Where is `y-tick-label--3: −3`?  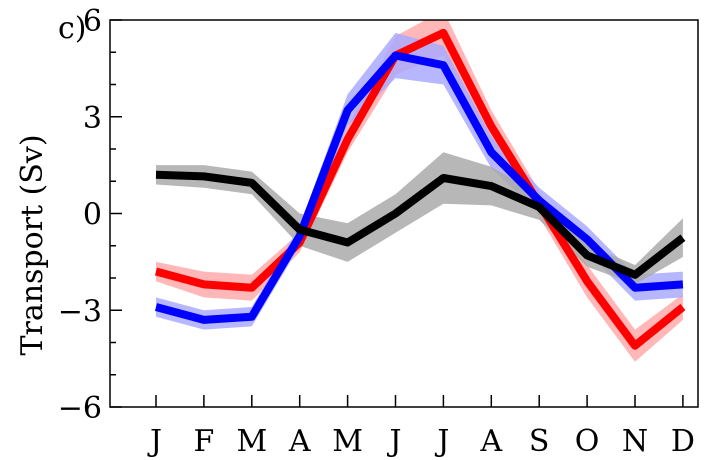
y-tick-label--3: −3 is located at coordinates (80, 311).